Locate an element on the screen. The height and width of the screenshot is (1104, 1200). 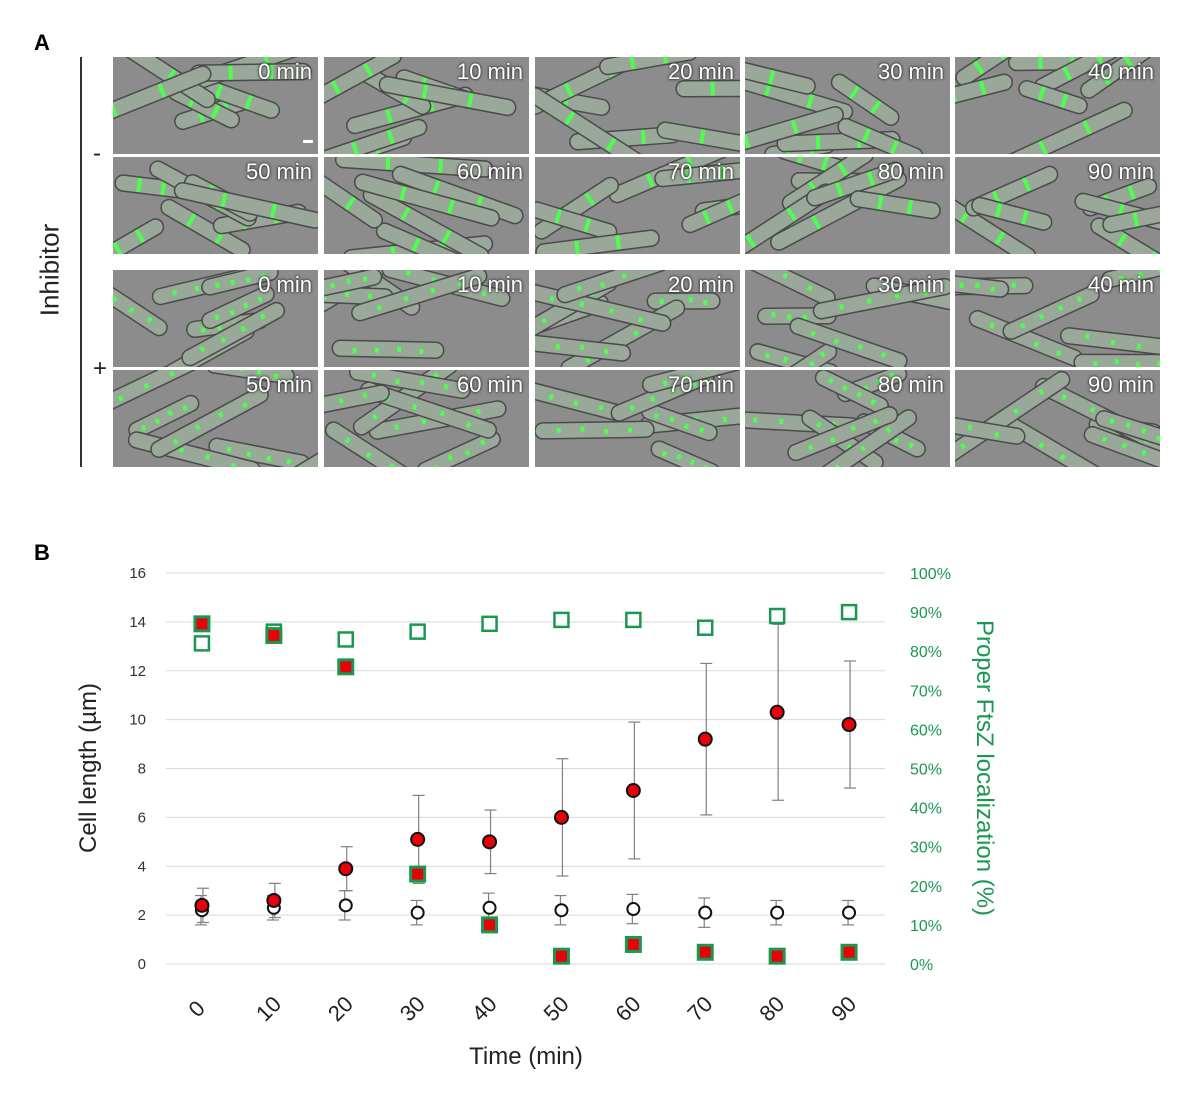
micrograph-tile: 10 min is located at coordinates (426, 105).